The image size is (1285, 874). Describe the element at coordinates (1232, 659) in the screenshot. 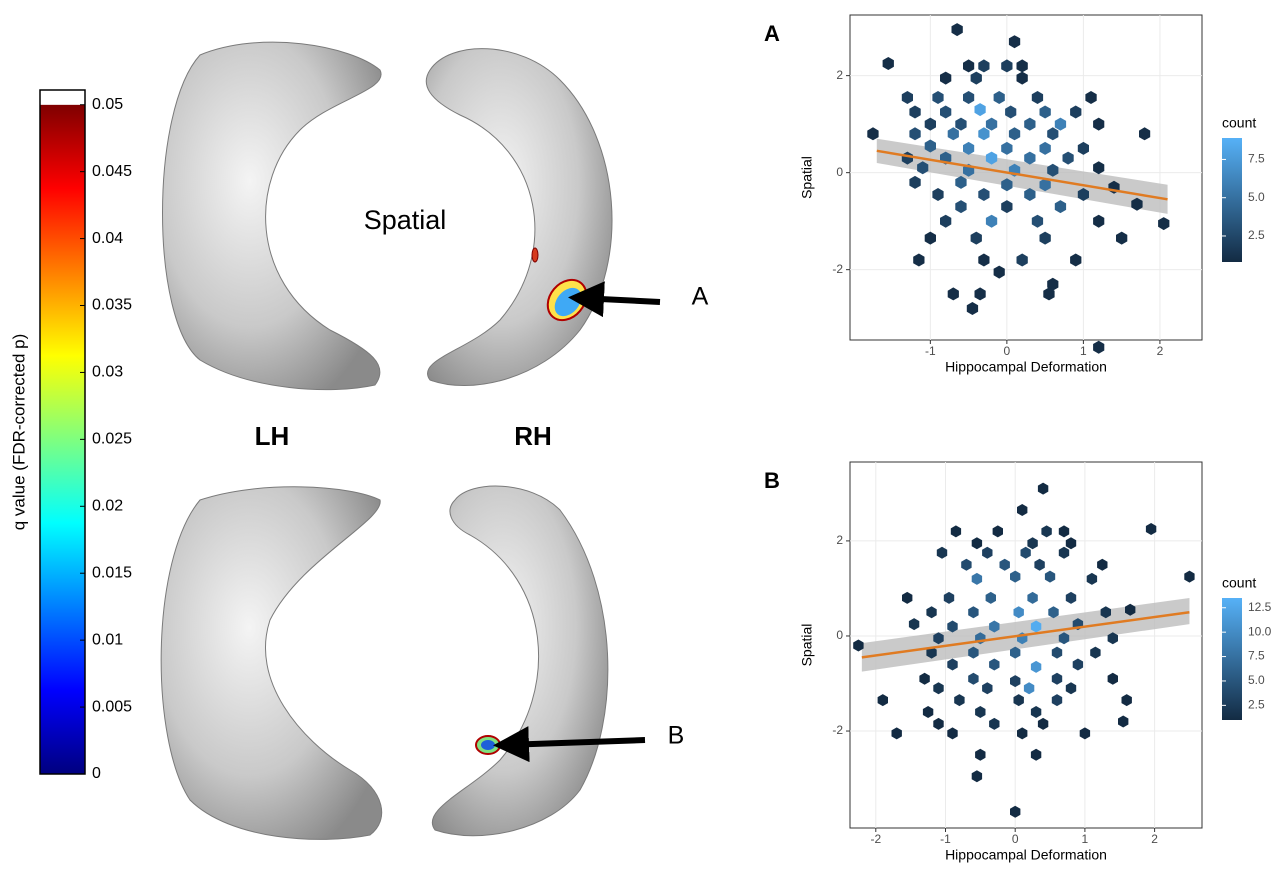

I see `legend-colorbar` at that location.